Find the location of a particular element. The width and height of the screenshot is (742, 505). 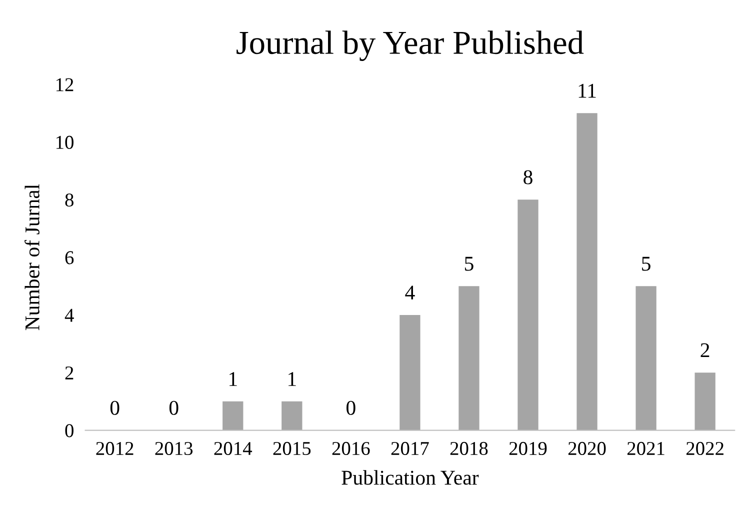

x-tick-label: 2013 is located at coordinates (174, 449).